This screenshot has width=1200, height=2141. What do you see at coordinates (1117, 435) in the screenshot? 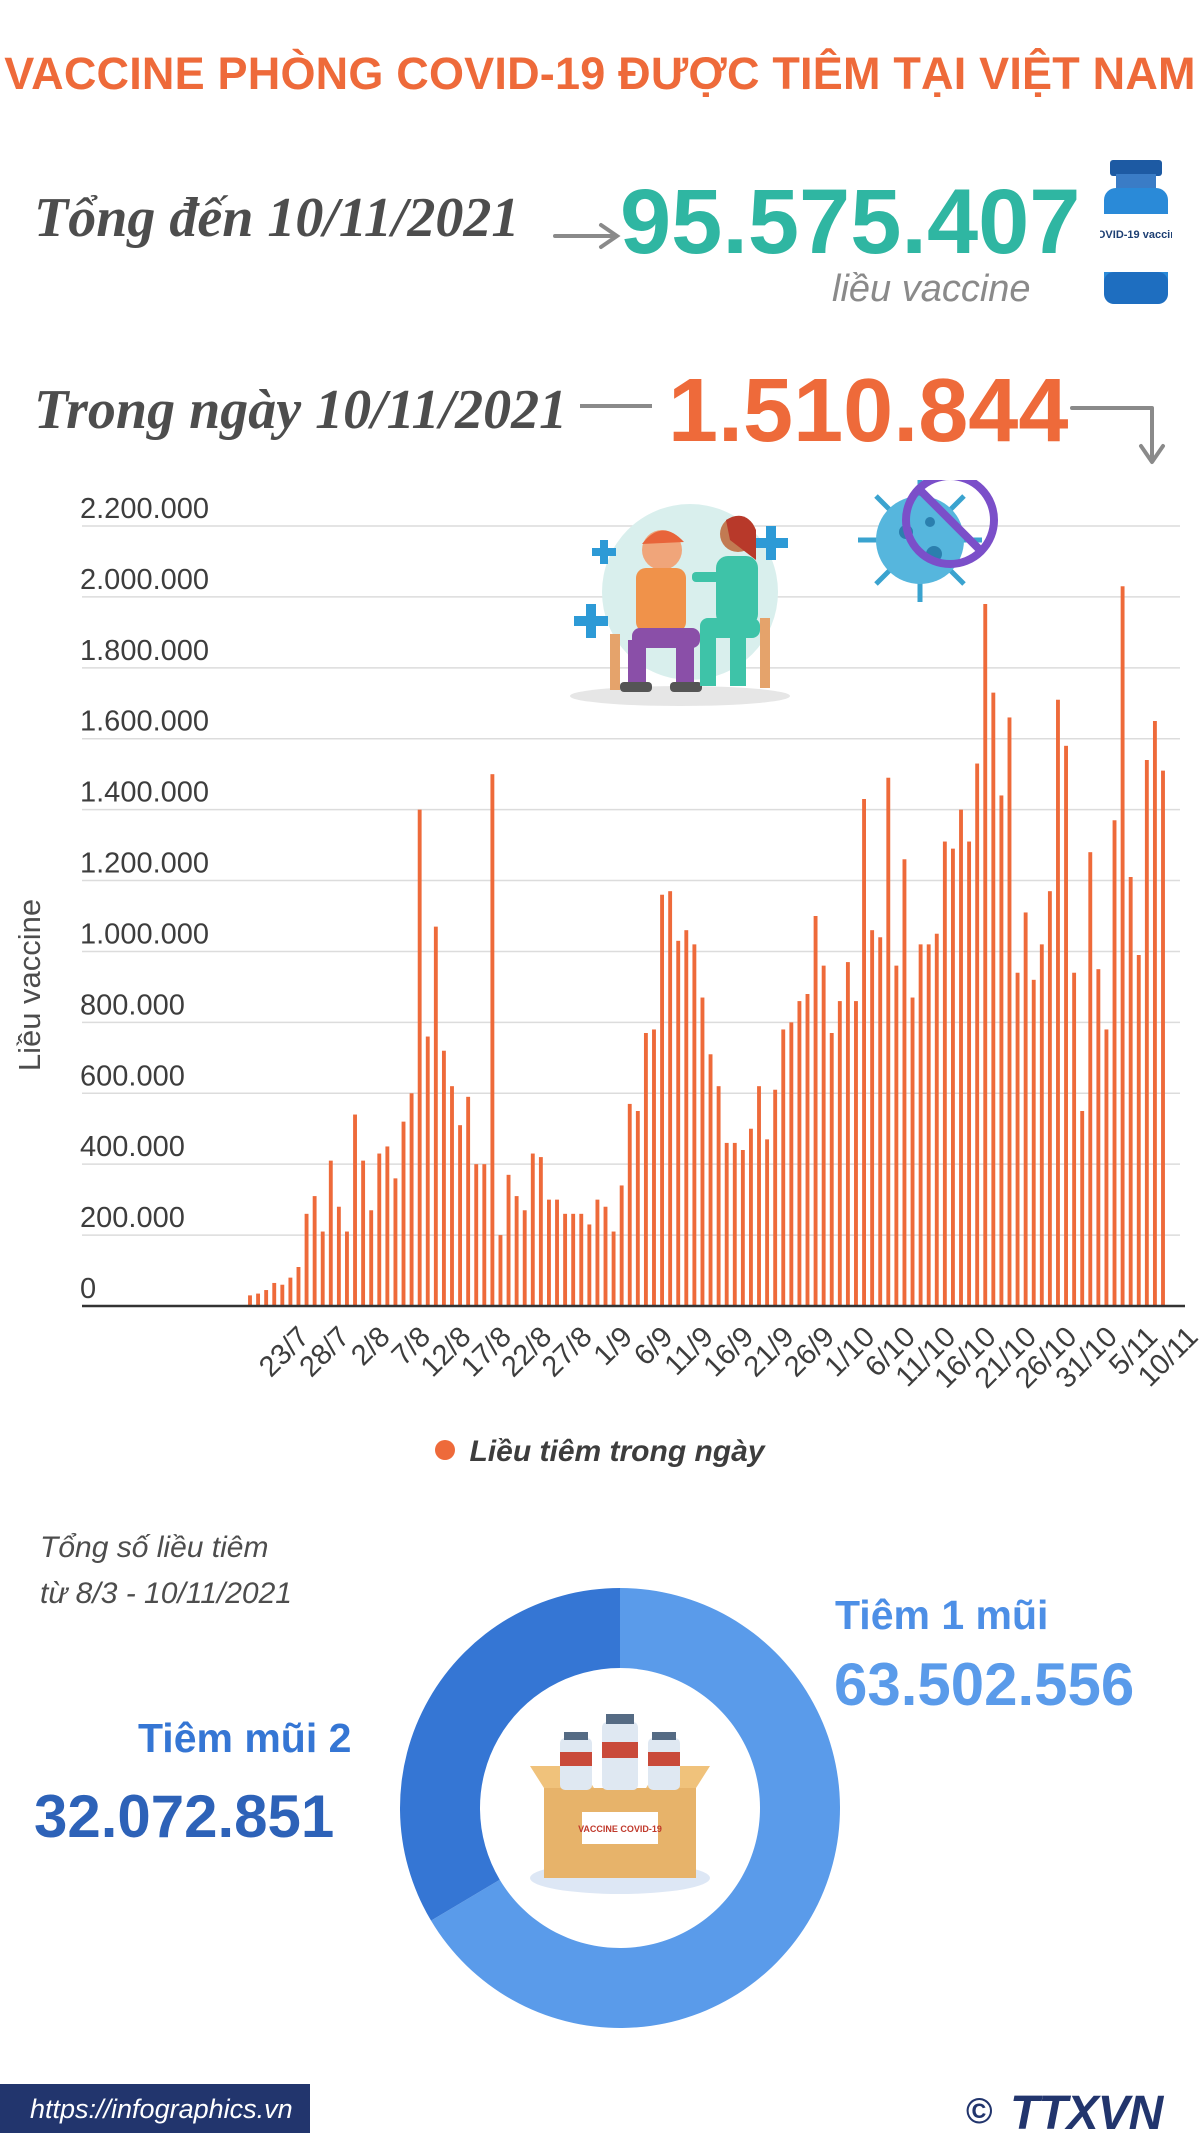
I see `arrow-down-icon` at bounding box center [1117, 435].